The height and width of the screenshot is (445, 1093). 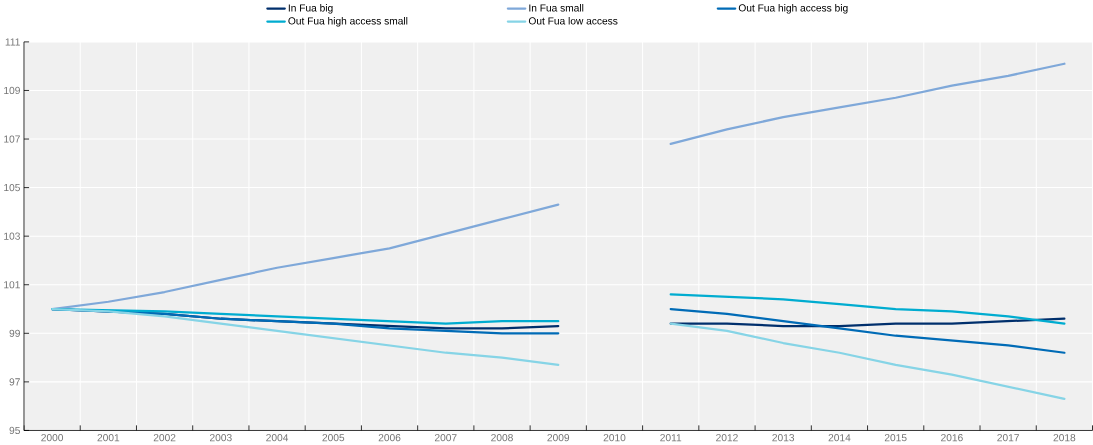 I want to click on y-tick-label: 95, so click(x=14, y=431).